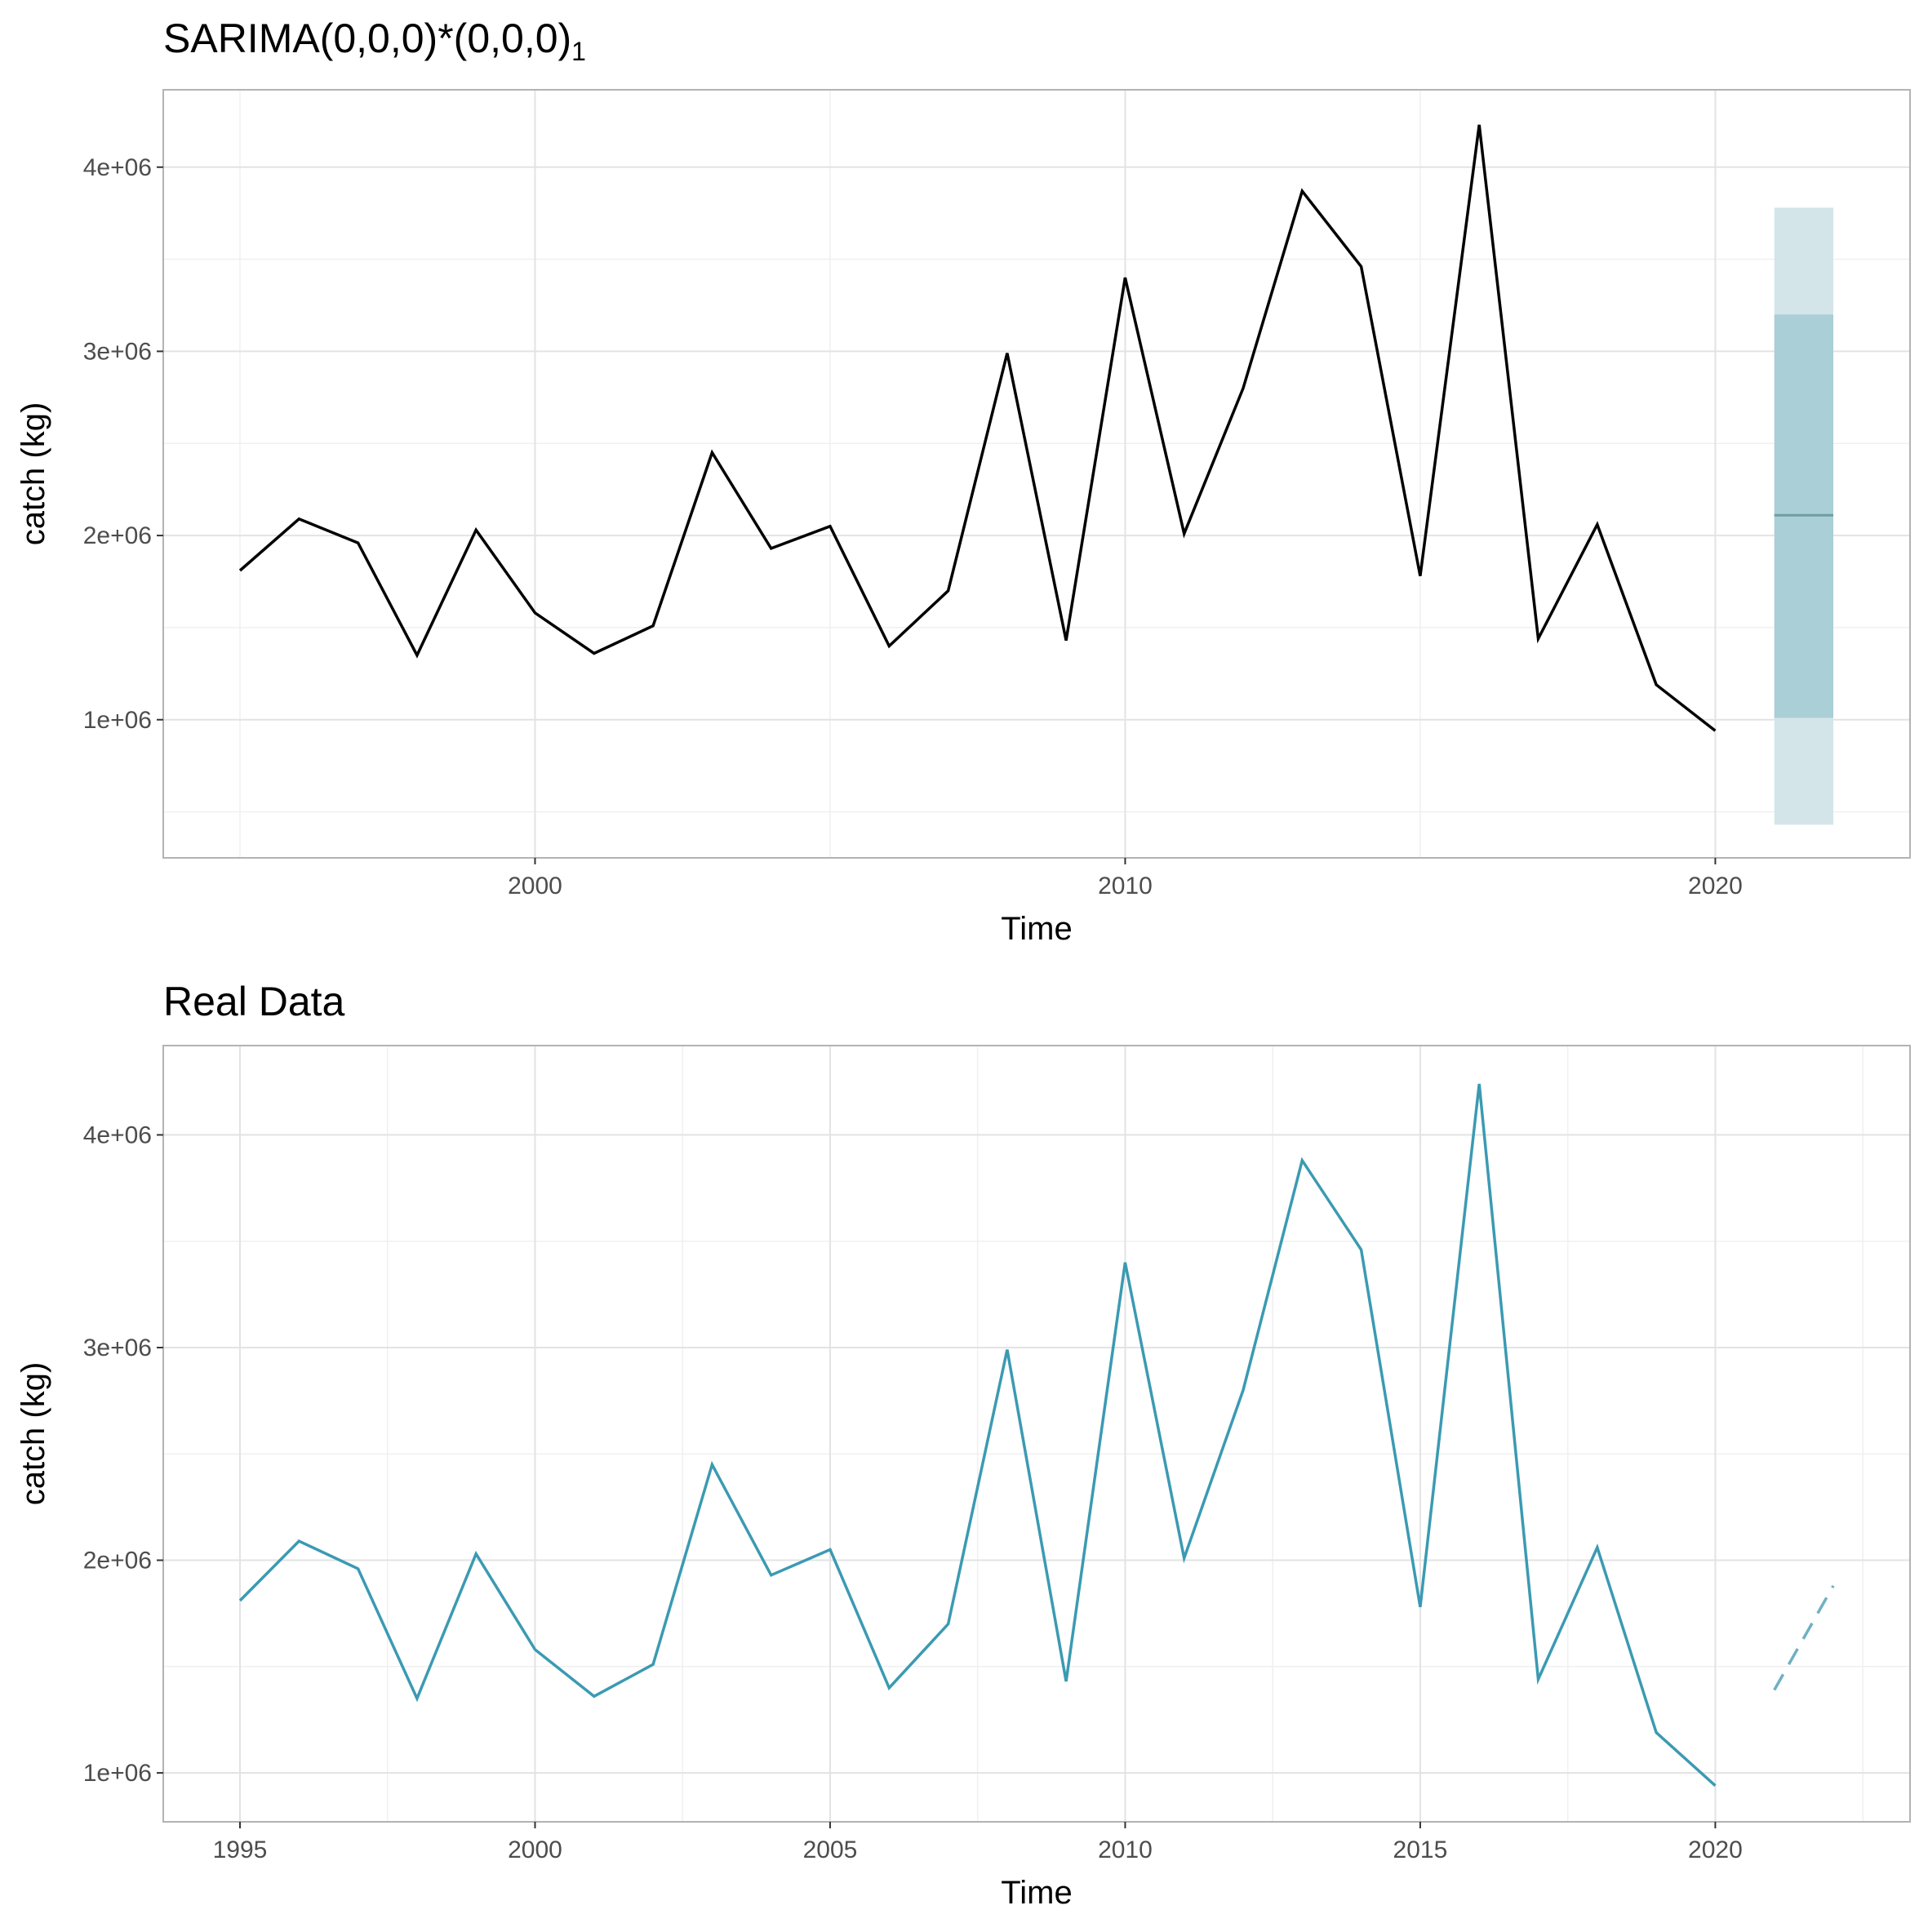 This screenshot has width=1928, height=1932. Describe the element at coordinates (830, 1850) in the screenshot. I see `x-tick-label: 2005` at that location.